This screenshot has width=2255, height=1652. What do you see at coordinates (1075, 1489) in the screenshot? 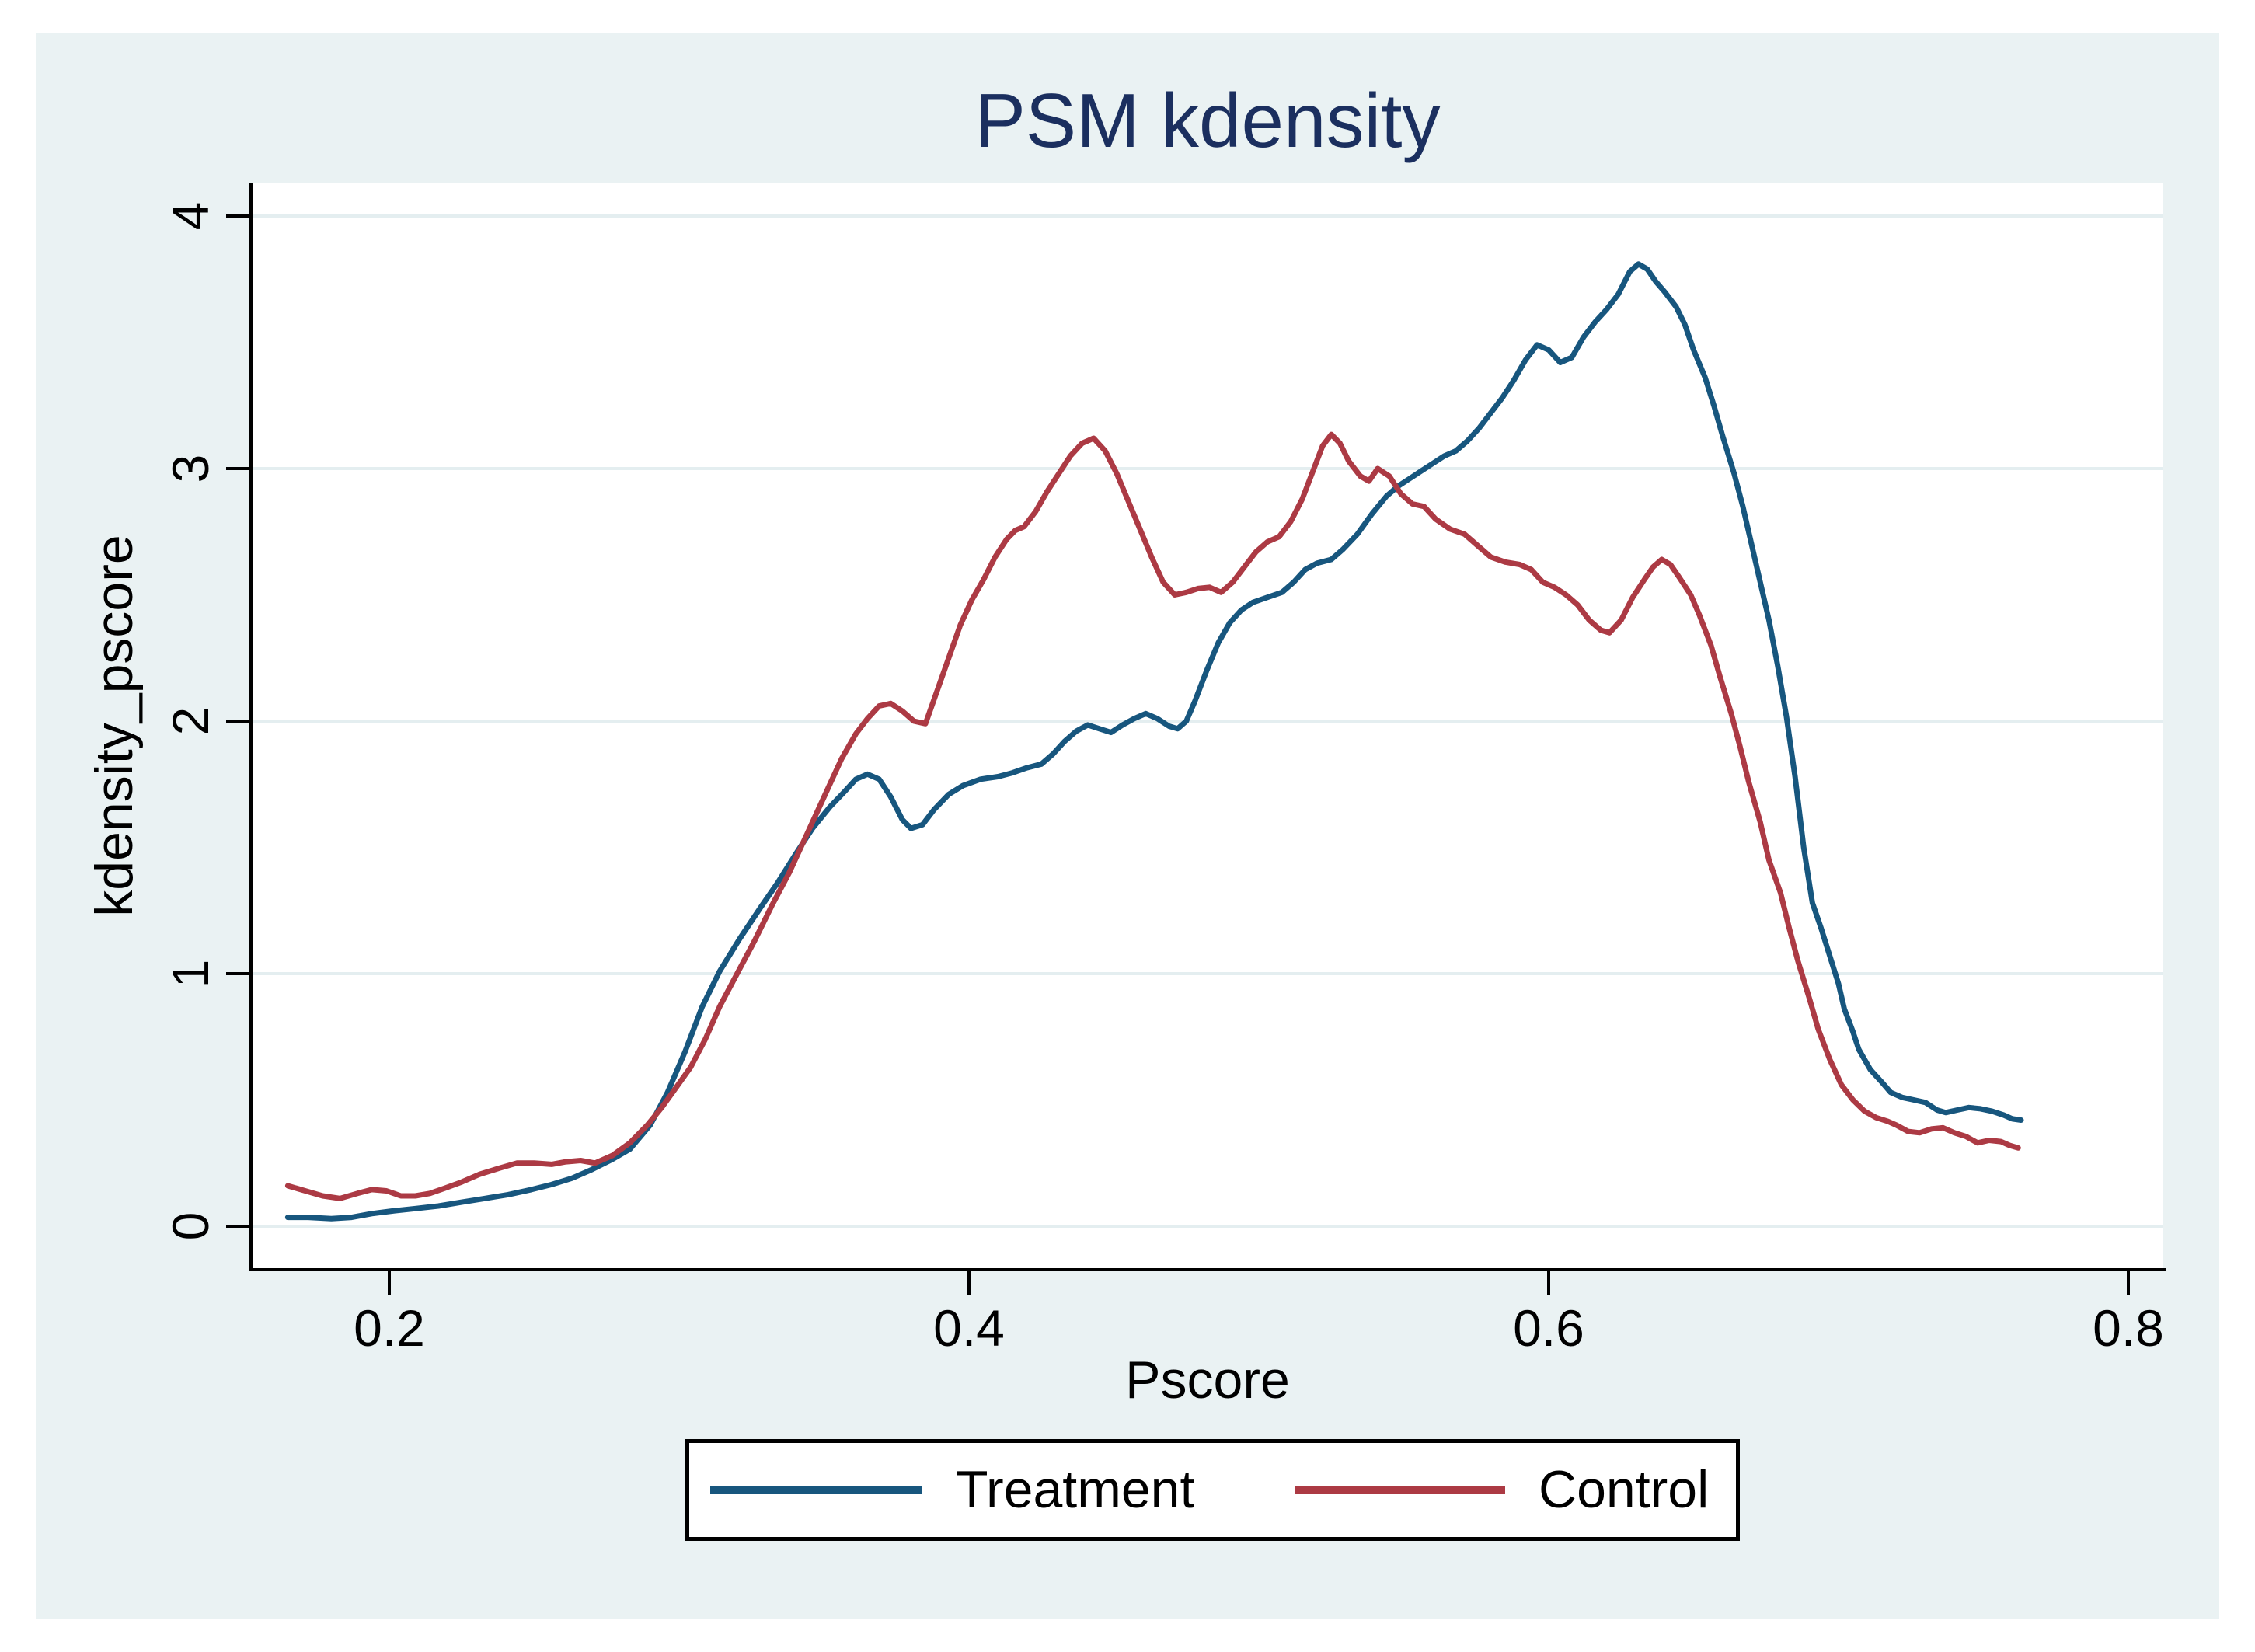
I see `treatment-legend-label: Treatment` at bounding box center [1075, 1489].